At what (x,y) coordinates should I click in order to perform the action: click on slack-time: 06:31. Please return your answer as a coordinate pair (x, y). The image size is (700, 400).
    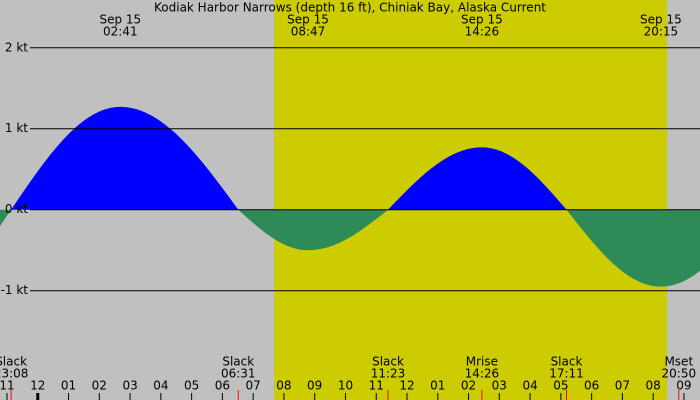
    Looking at the image, I should click on (238, 374).